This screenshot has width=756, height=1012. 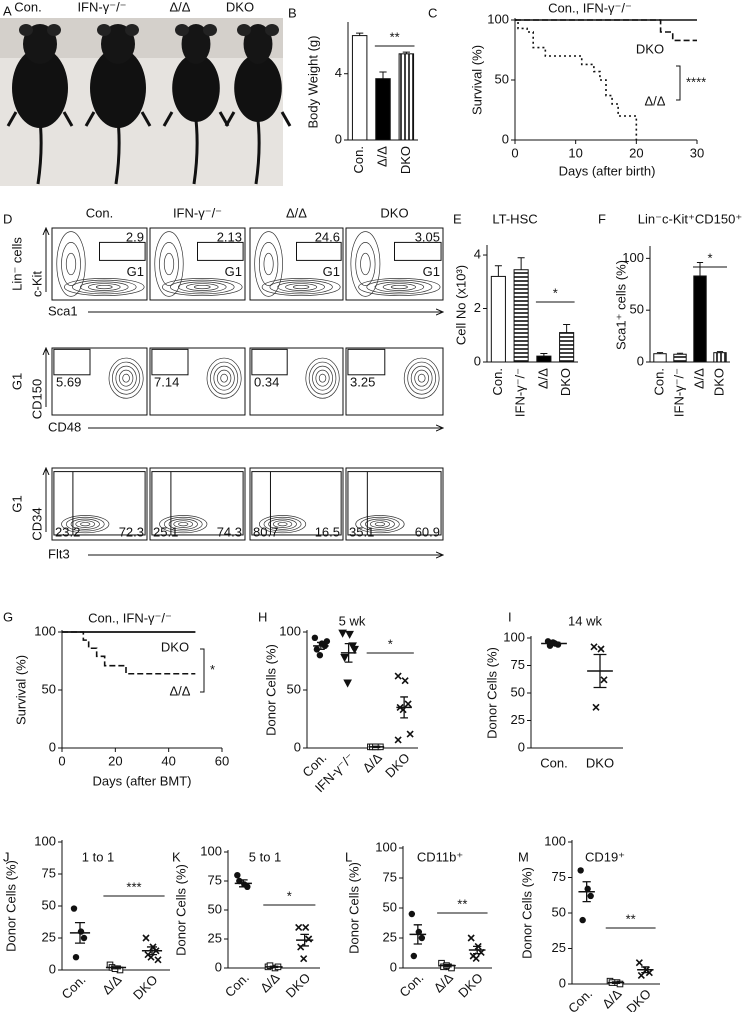 I want to click on chart-title: LT-HSC, so click(x=514, y=218).